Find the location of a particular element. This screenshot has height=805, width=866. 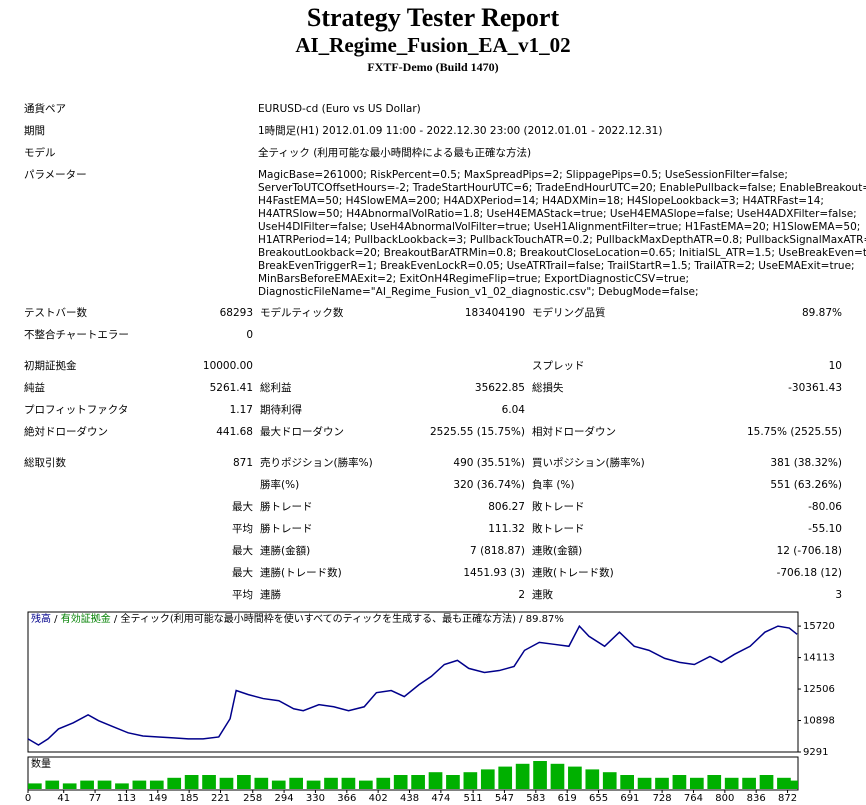

stat-label: テストバー数 is located at coordinates (55, 313).